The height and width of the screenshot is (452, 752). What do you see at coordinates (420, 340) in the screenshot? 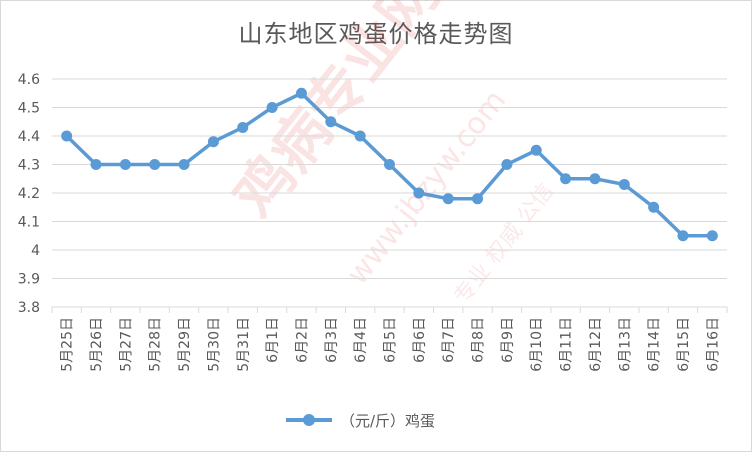
I see `x-tick-label: 6月6日` at bounding box center [420, 340].